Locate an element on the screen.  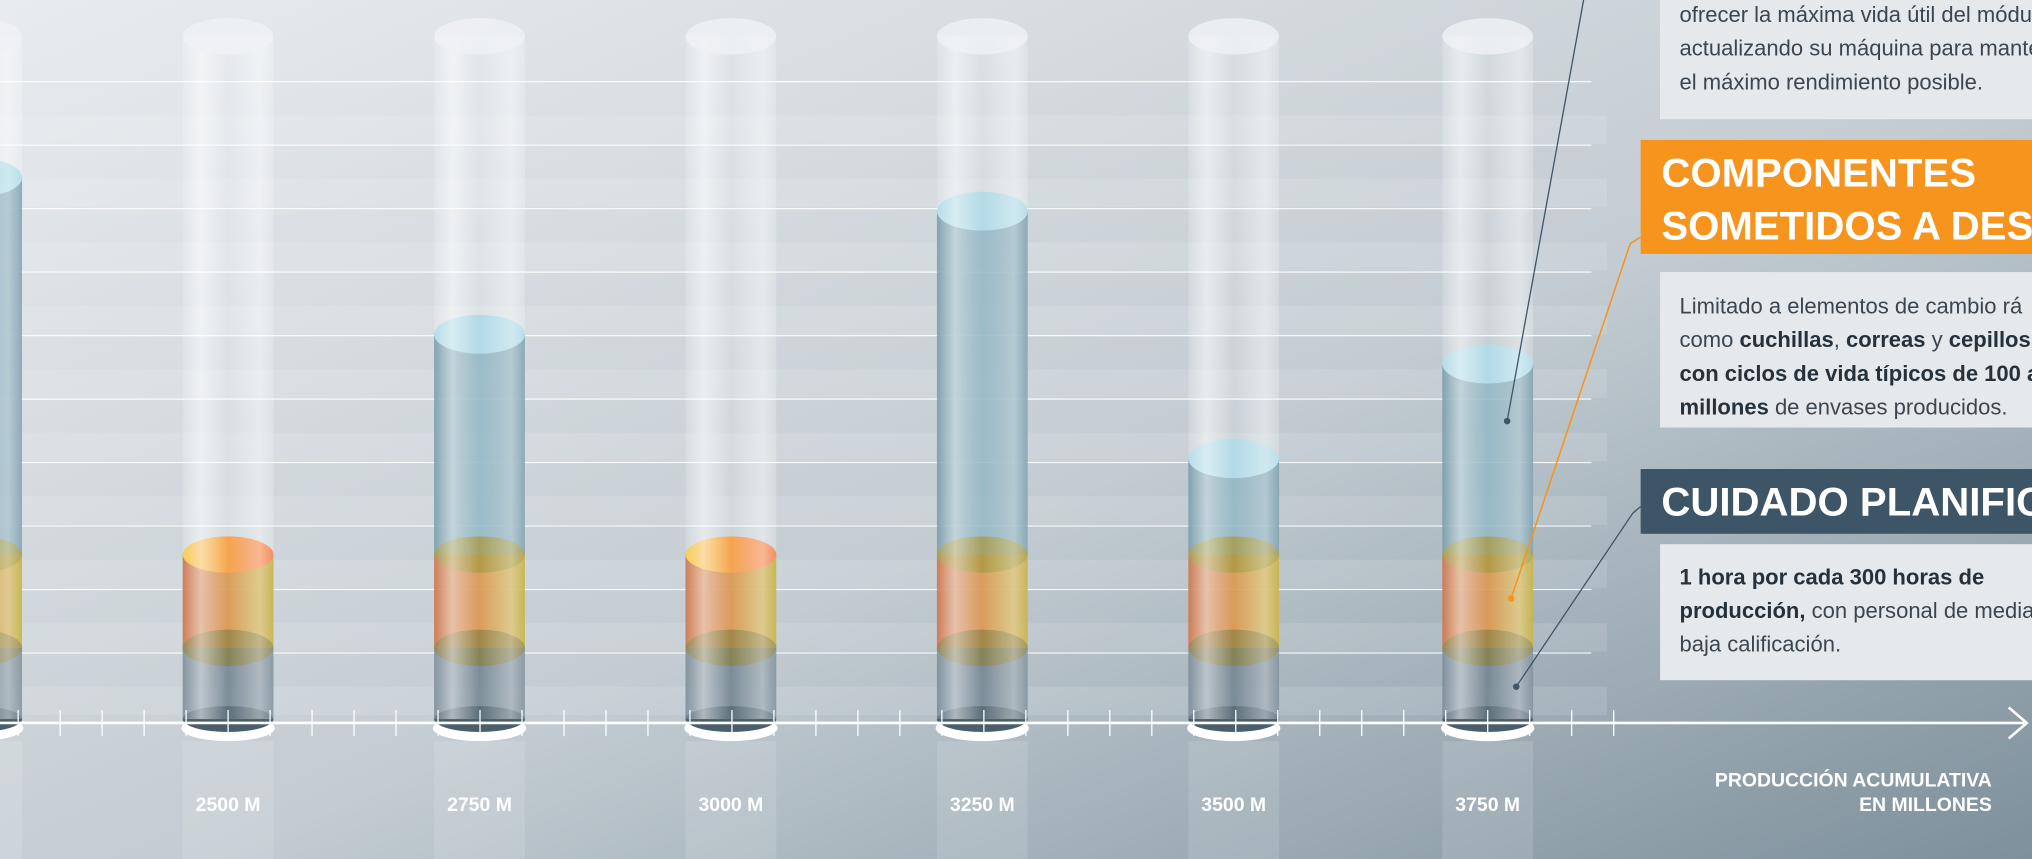
axis-label: 3000 M is located at coordinates (731, 805).